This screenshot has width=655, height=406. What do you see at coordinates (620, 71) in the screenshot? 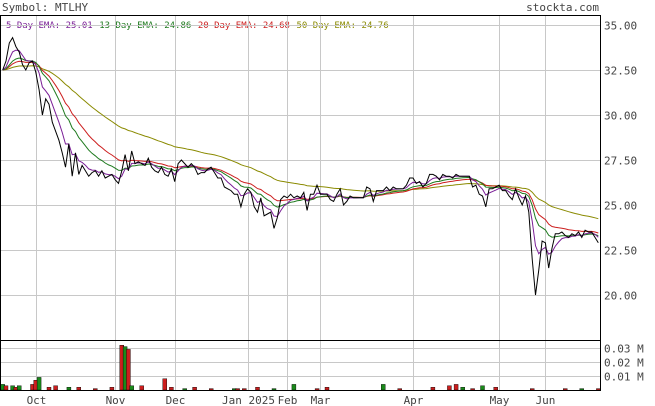
I see `y-tick-label: 32.50` at bounding box center [620, 71].